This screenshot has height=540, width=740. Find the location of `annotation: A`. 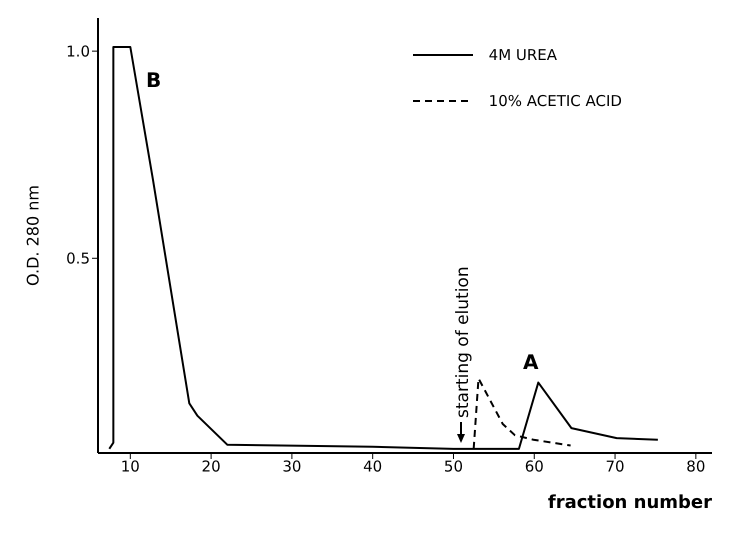

annotation: A is located at coordinates (530, 362).